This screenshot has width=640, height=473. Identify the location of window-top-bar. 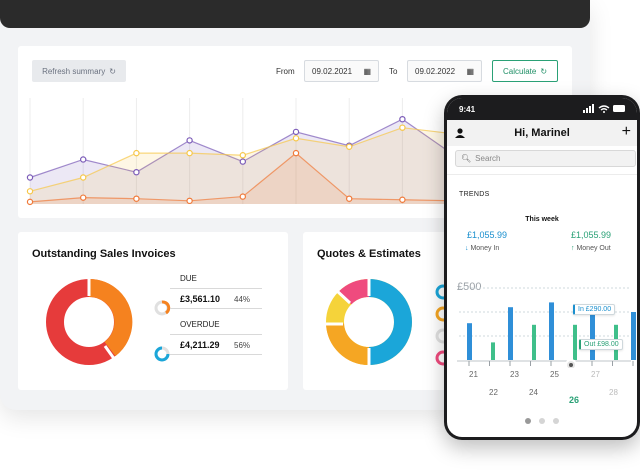
(295, 14).